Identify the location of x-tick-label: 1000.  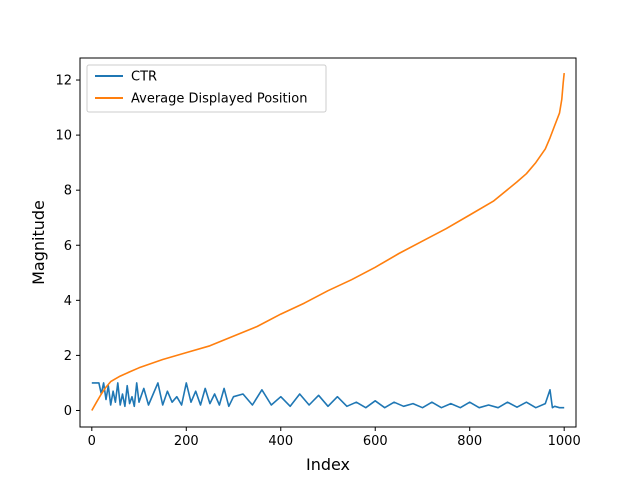
(564, 441).